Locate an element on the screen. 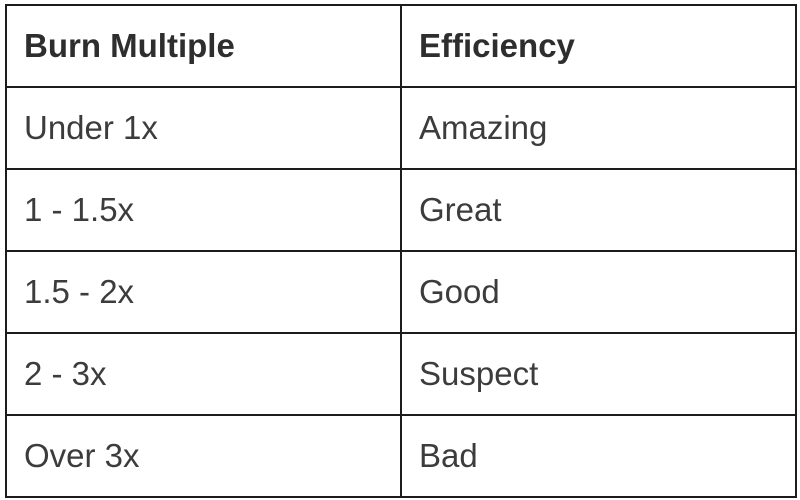 Image resolution: width=800 pixels, height=500 pixels. burn-multiple-cell: Over 3x is located at coordinates (203, 456).